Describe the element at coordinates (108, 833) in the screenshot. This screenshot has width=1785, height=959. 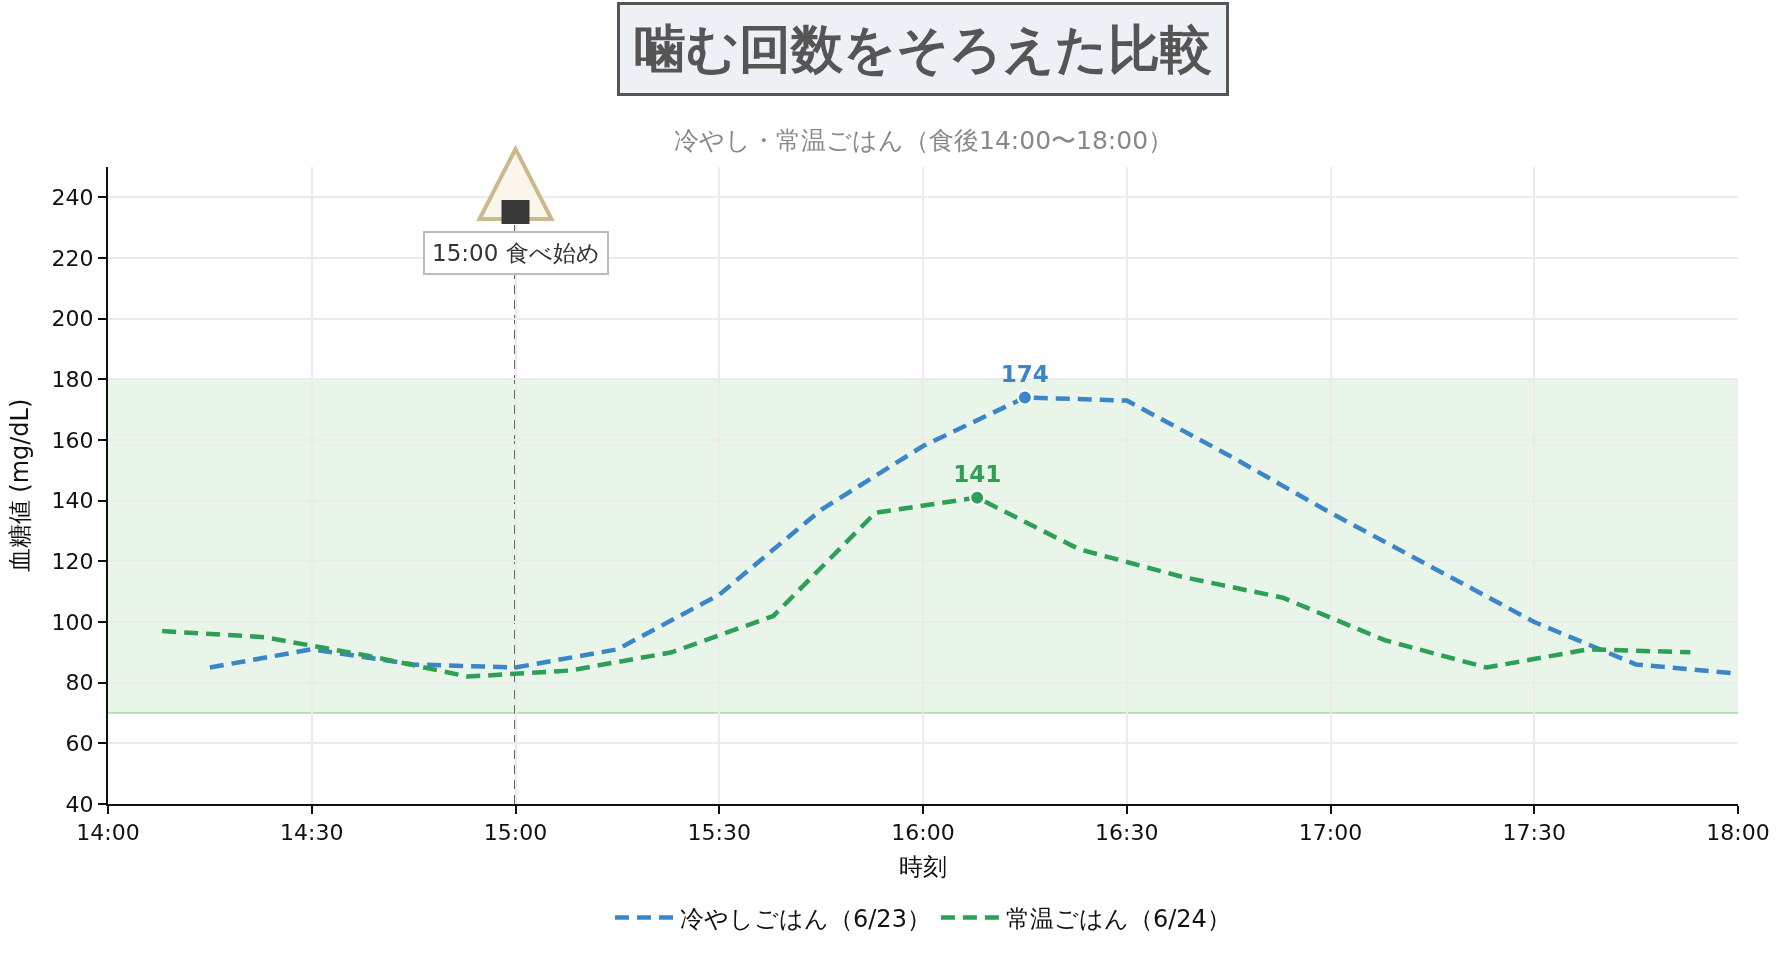
I see `x-tick-label: 14:00` at that location.